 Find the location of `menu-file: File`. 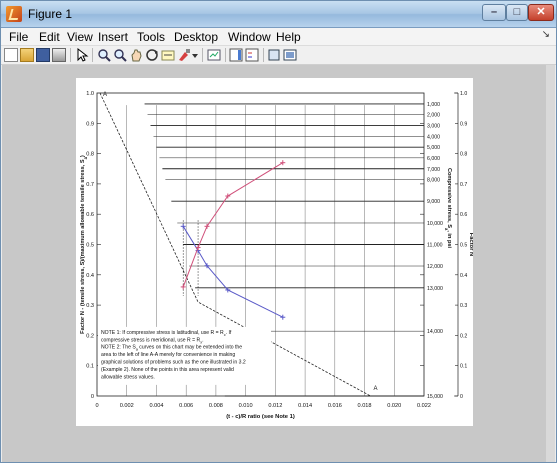

menu-file: File is located at coordinates (19, 37).